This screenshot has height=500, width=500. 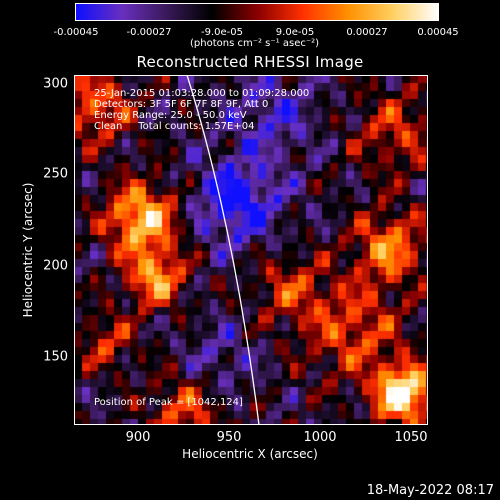 I want to click on detectors-info: Detectors: 3F 5F 6F 7F 8F 9F, Att 0, so click(x=181, y=104).